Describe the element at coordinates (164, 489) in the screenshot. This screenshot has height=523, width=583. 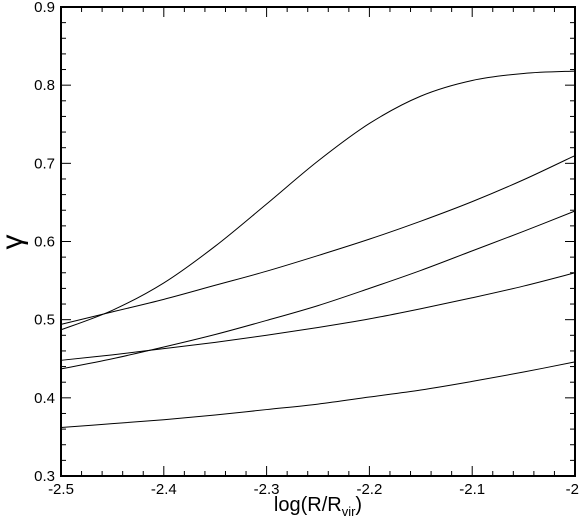
I see `x-tick-label: -2.4` at that location.